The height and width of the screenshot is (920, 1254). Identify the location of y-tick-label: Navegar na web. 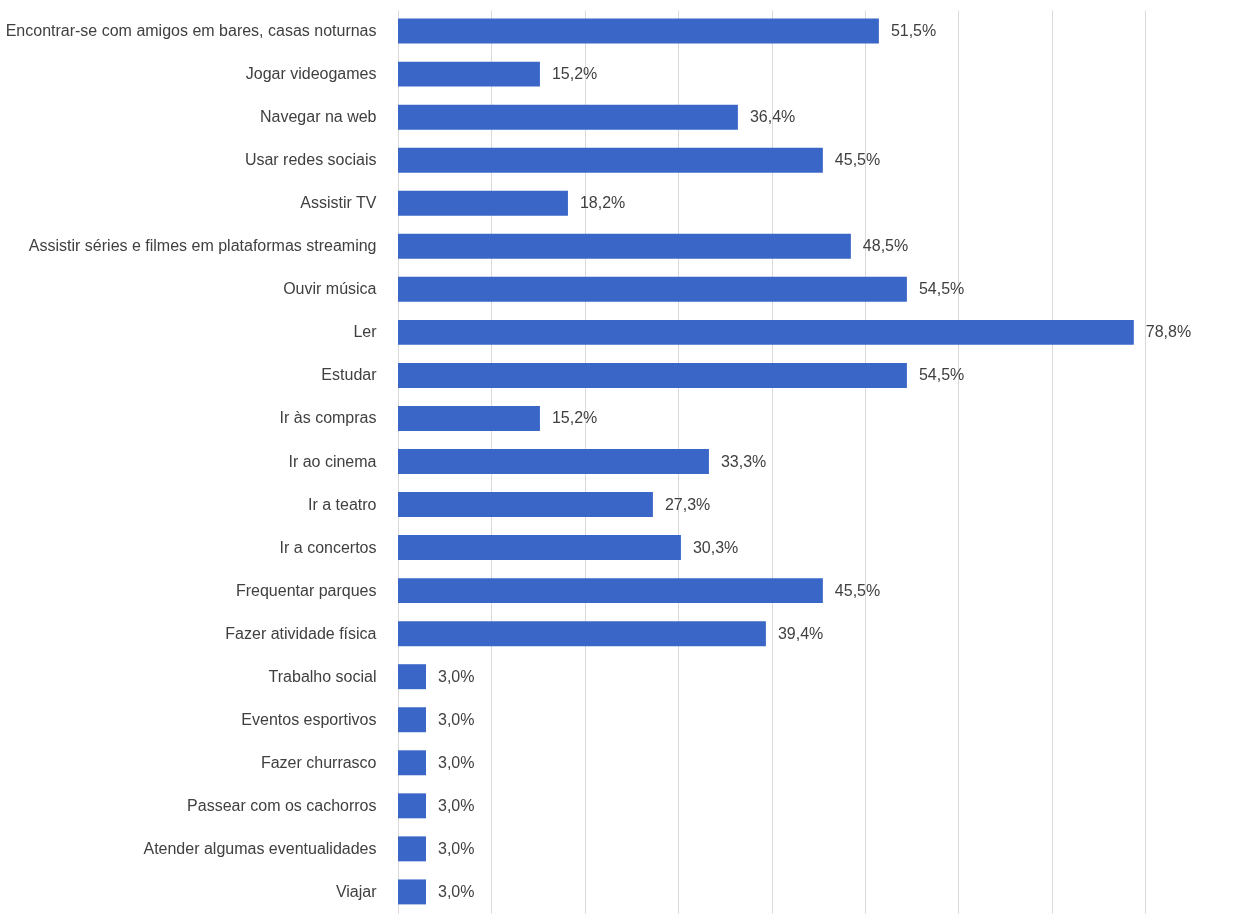
(318, 117).